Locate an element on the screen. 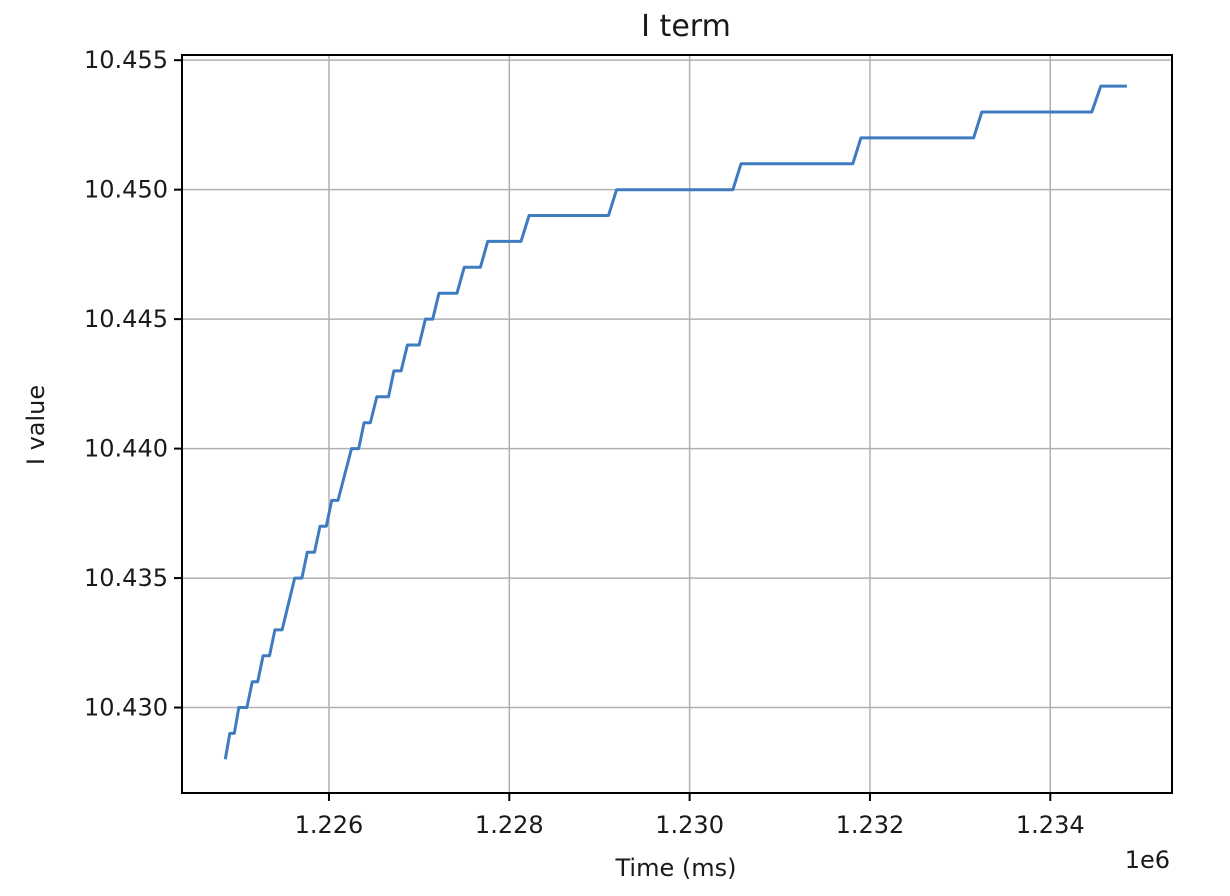  x-axis-label: Time (ms) is located at coordinates (676, 868).